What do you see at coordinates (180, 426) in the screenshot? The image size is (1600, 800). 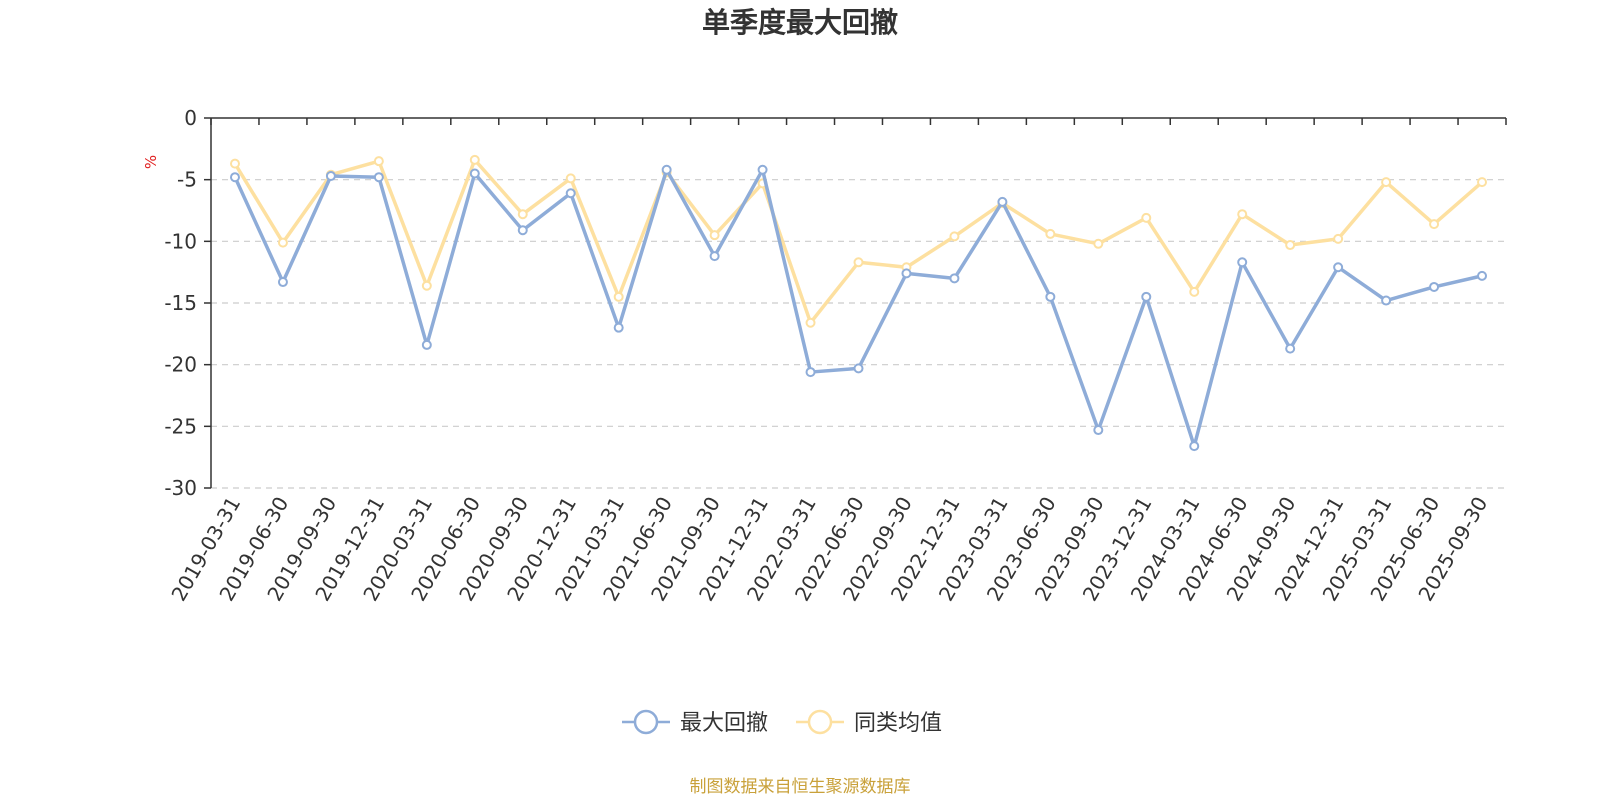 I see `y-tick-label: -25` at bounding box center [180, 426].